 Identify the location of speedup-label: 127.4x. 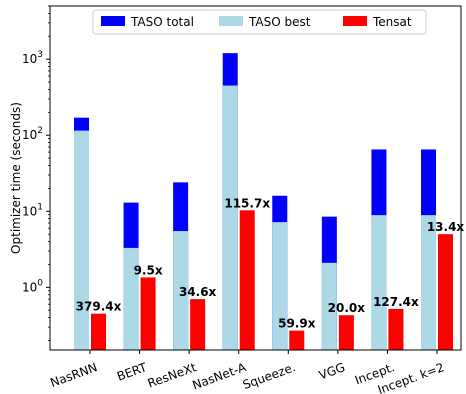
(396, 302).